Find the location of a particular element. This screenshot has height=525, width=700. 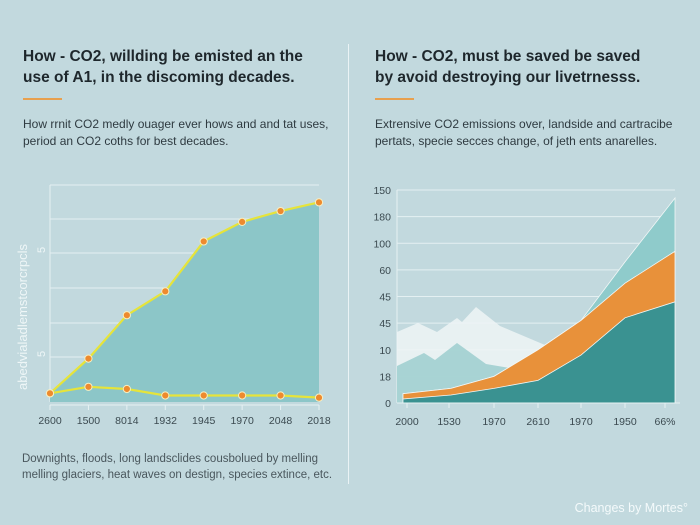

x-tick-label: 1932 is located at coordinates (166, 421).